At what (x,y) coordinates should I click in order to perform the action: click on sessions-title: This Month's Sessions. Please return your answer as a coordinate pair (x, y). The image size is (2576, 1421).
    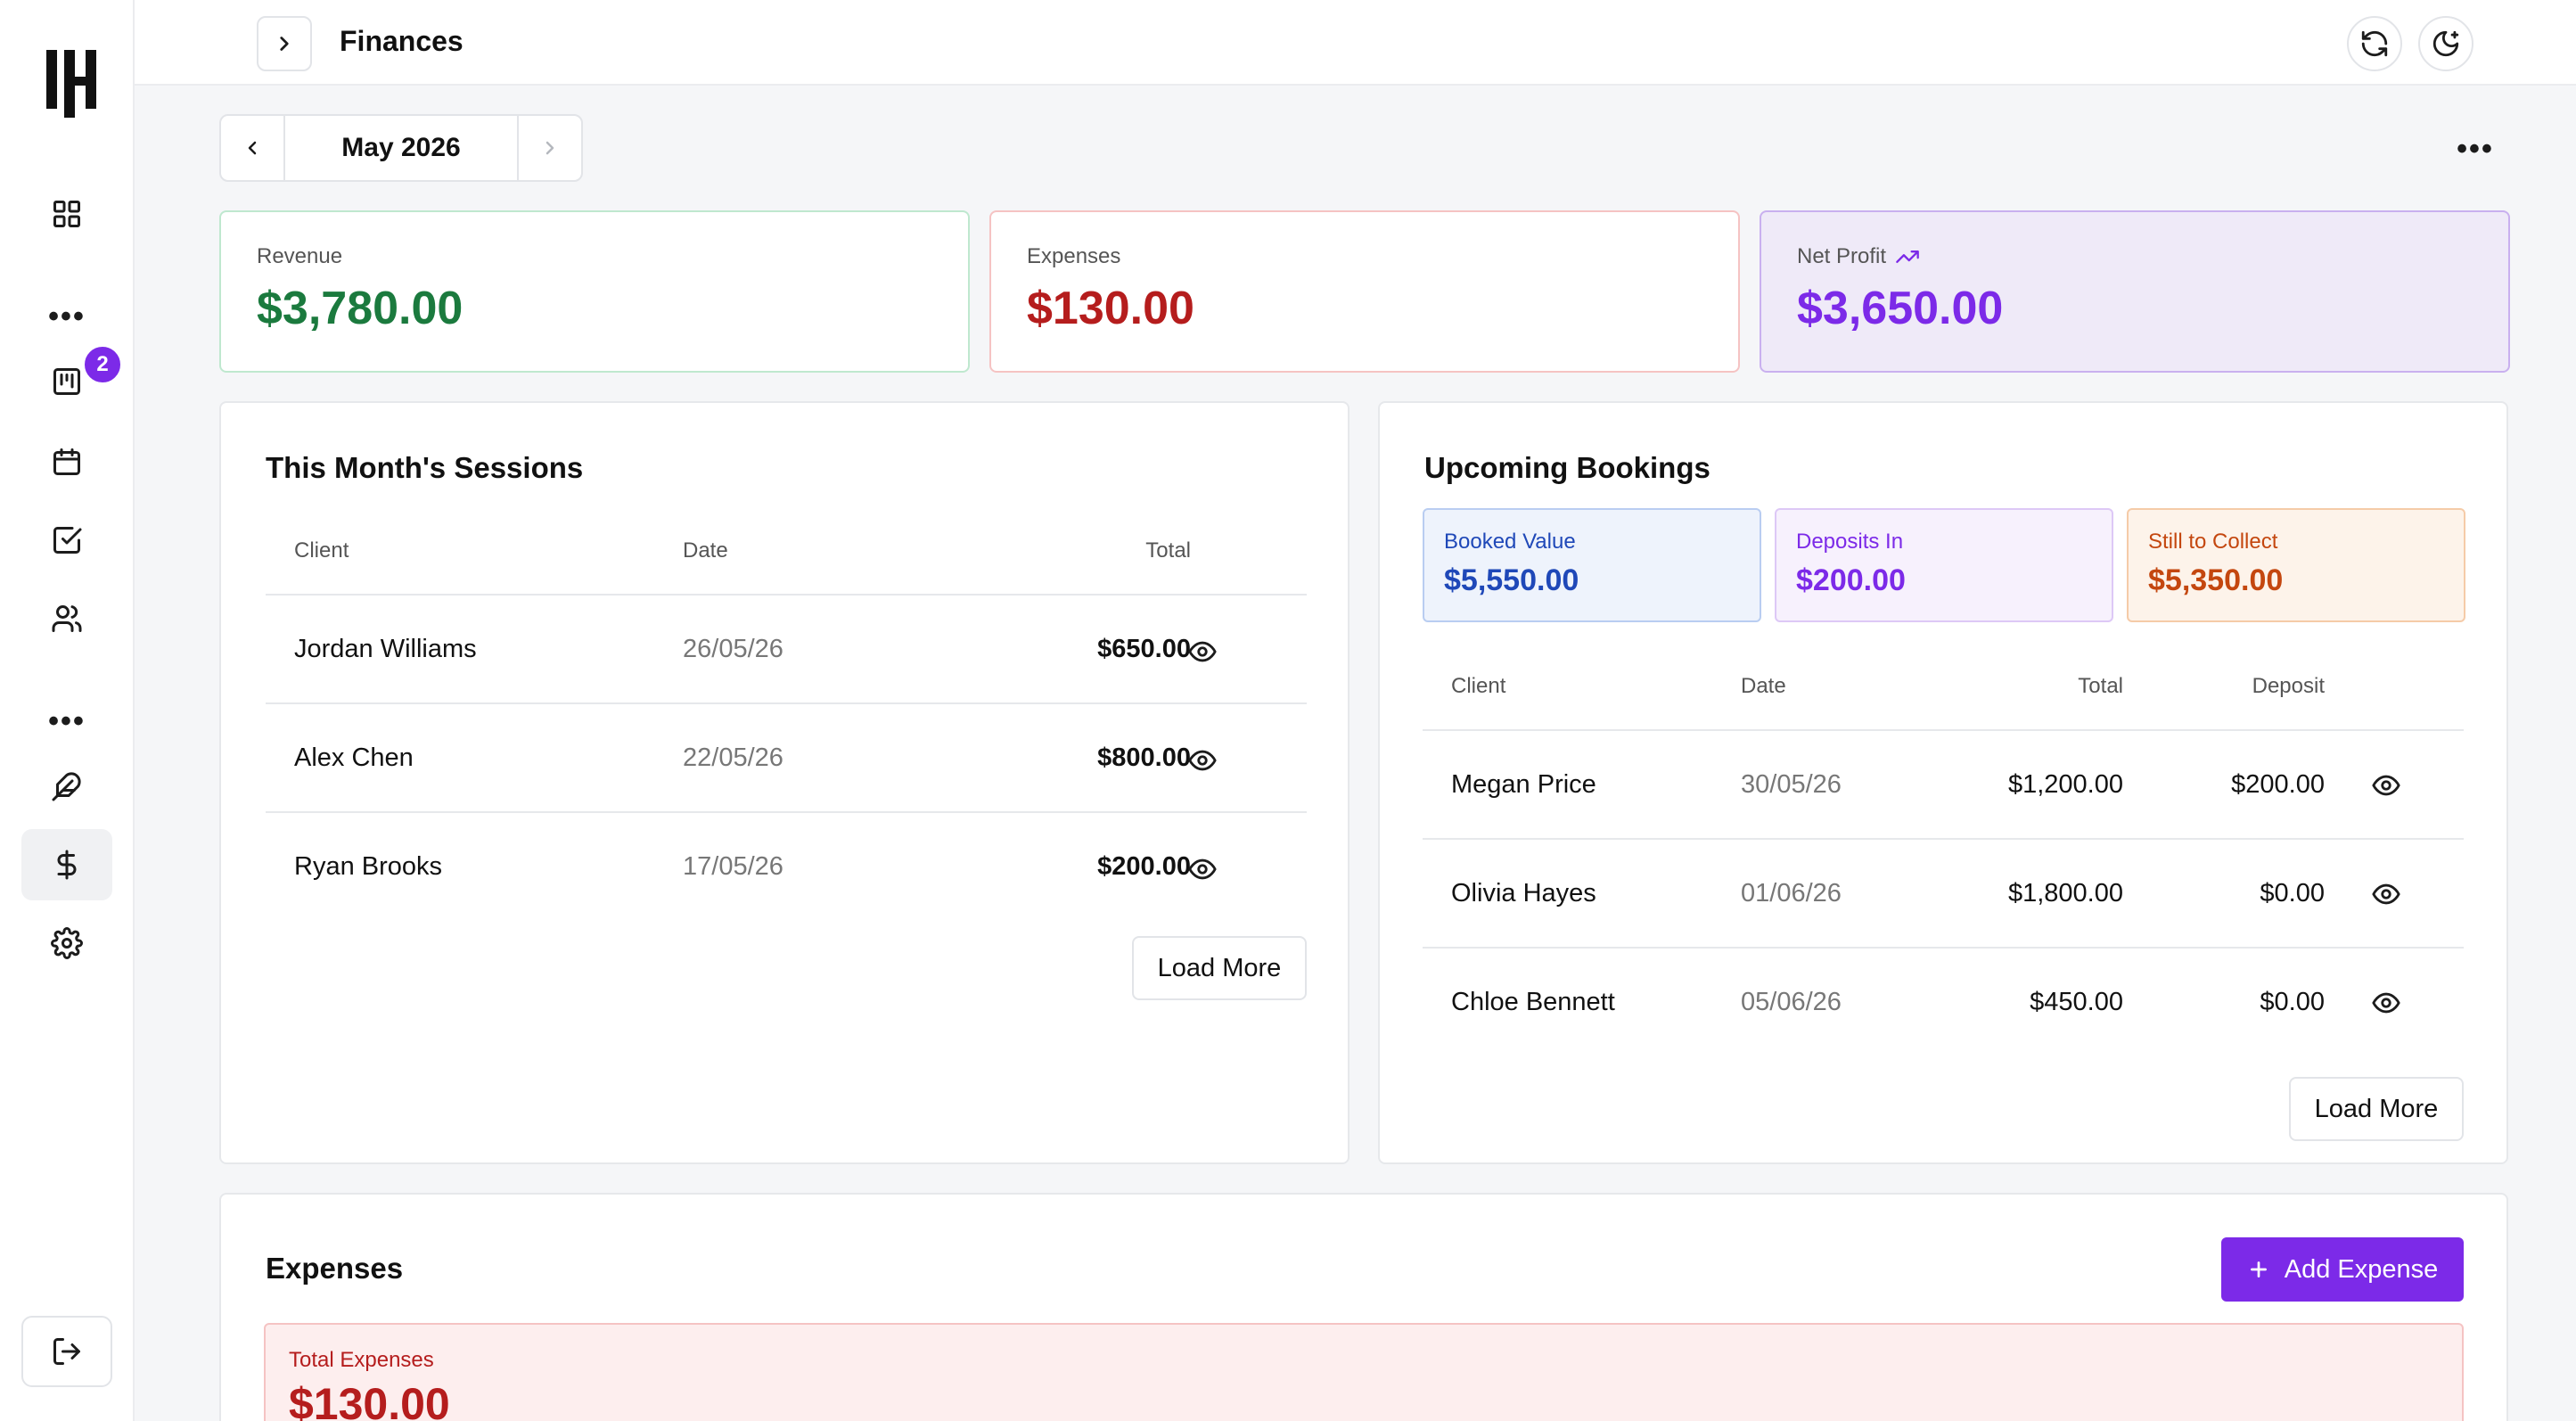
    Looking at the image, I should click on (425, 468).